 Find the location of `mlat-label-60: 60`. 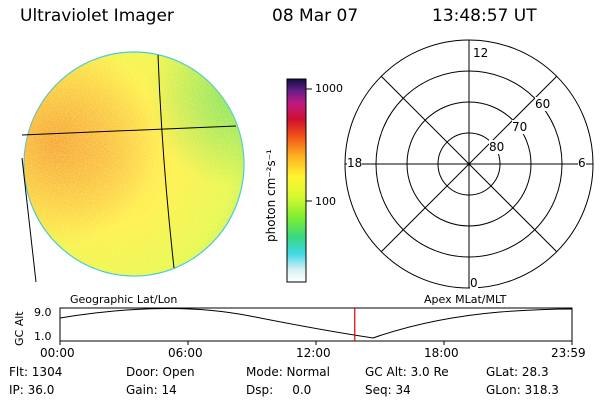

mlat-label-60: 60 is located at coordinates (543, 104).